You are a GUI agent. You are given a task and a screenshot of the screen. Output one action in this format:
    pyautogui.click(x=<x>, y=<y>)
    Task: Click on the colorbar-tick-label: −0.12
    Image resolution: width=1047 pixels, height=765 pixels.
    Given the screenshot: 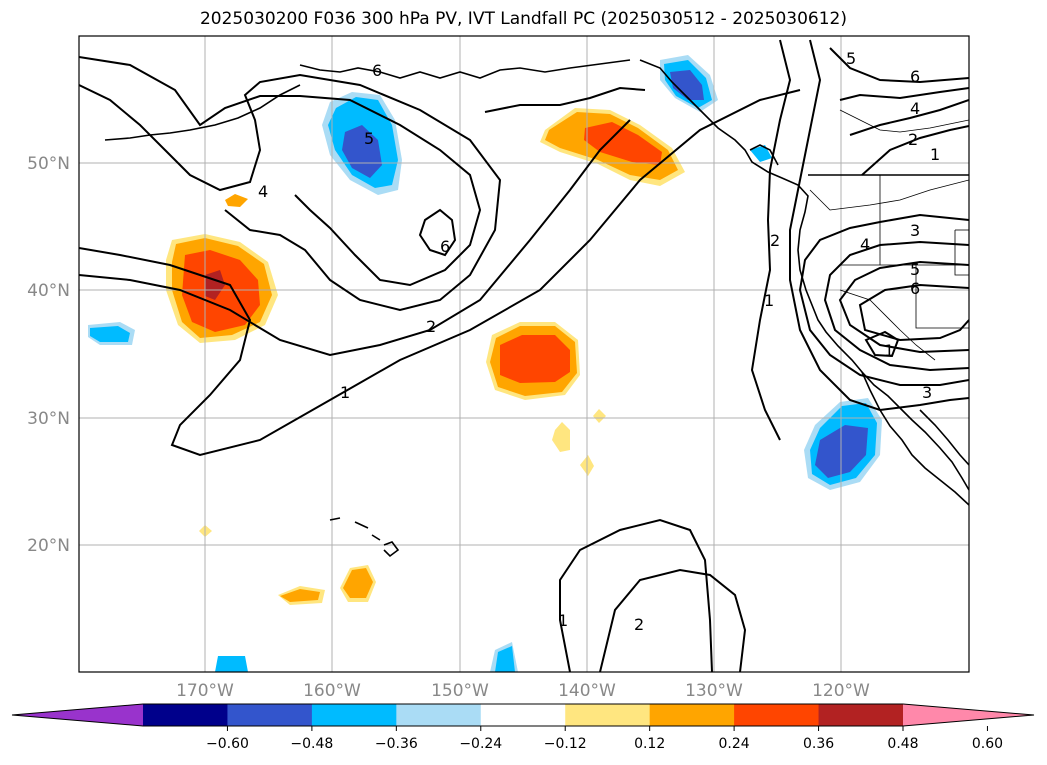 What is the action you would take?
    pyautogui.click(x=565, y=744)
    